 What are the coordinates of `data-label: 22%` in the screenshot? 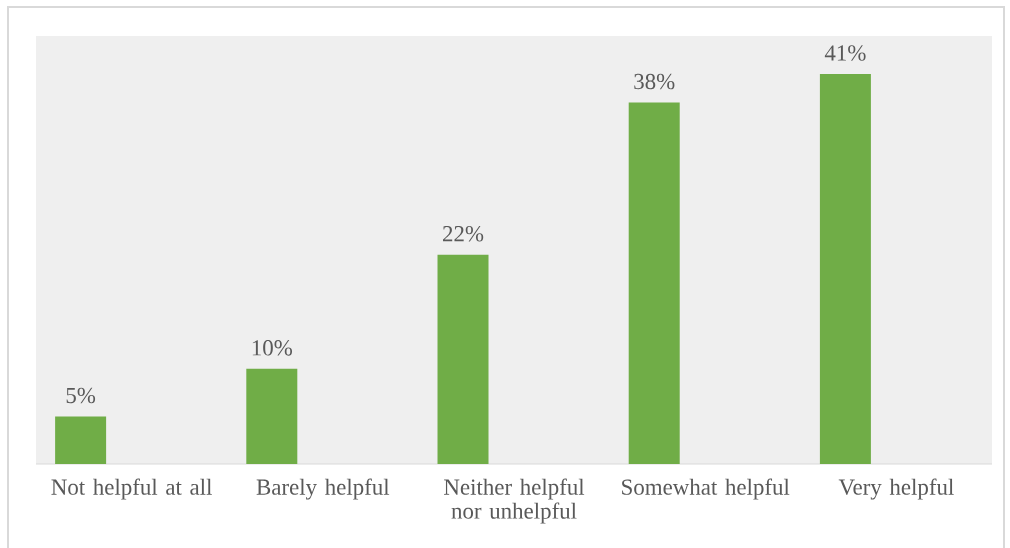 It's located at (463, 233).